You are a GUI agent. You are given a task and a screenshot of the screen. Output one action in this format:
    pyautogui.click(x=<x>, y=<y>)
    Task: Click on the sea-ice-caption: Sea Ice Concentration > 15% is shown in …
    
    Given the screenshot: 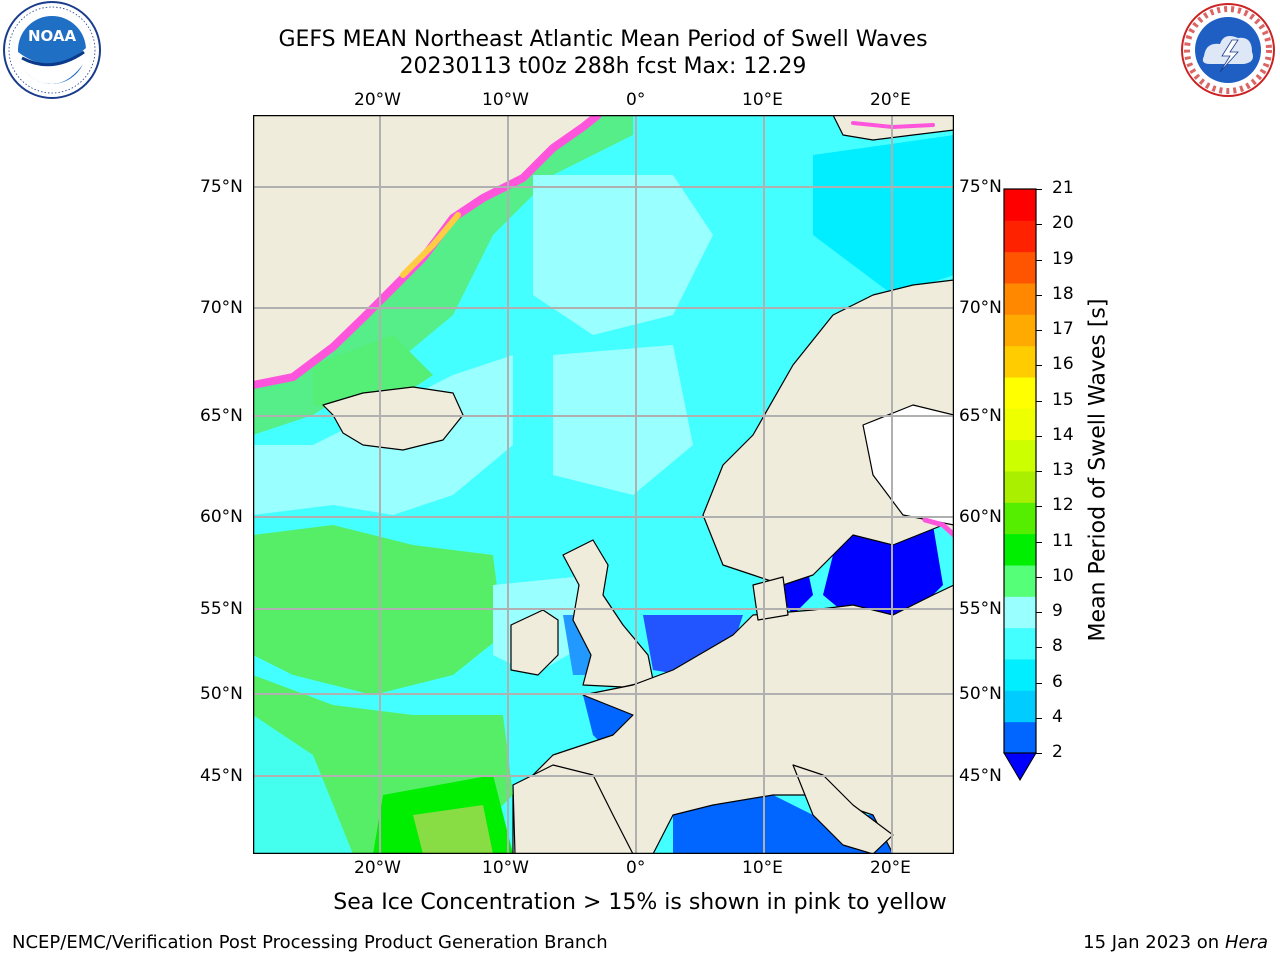 What is the action you would take?
    pyautogui.click(x=640, y=902)
    